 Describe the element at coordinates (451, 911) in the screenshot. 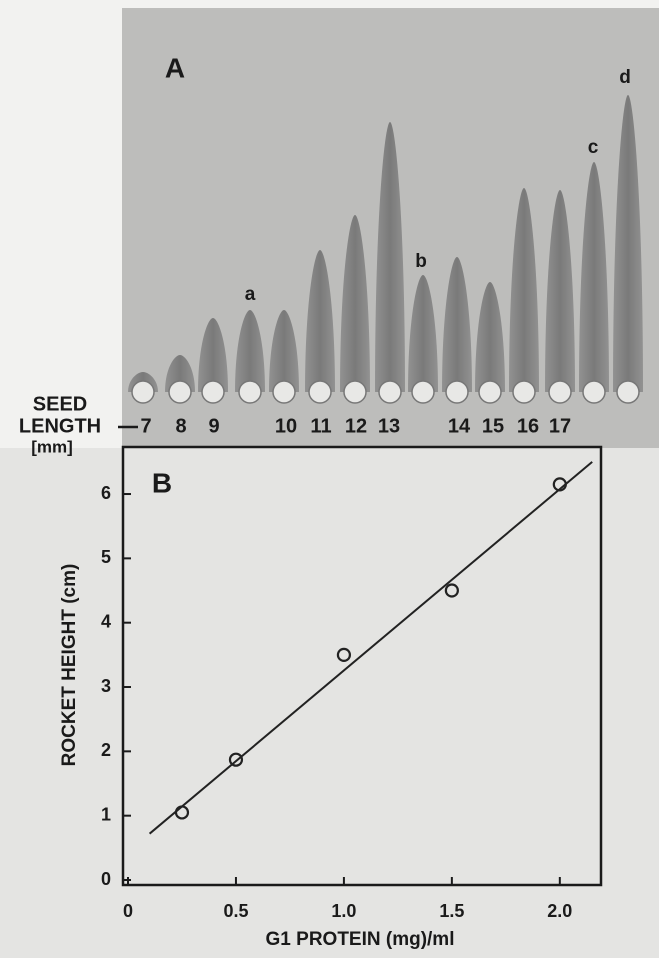

I see `x-tick-label: 1.5` at that location.